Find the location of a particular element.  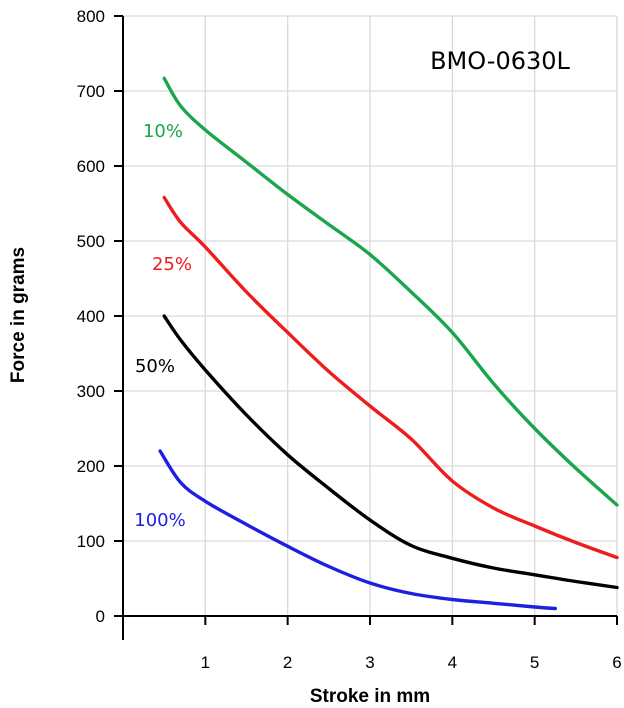

chart-title: BMO-0630L is located at coordinates (500, 61).